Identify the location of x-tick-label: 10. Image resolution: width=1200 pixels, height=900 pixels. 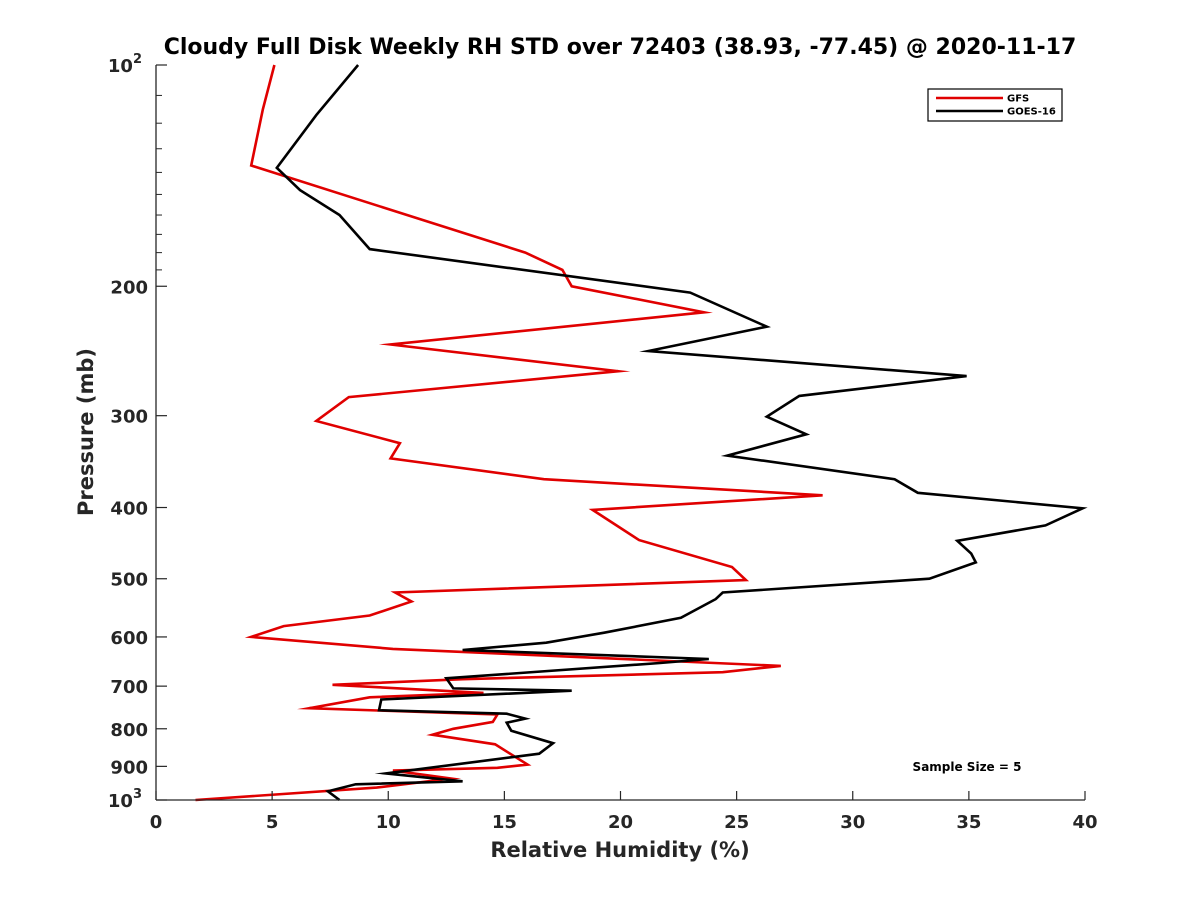
(388, 822).